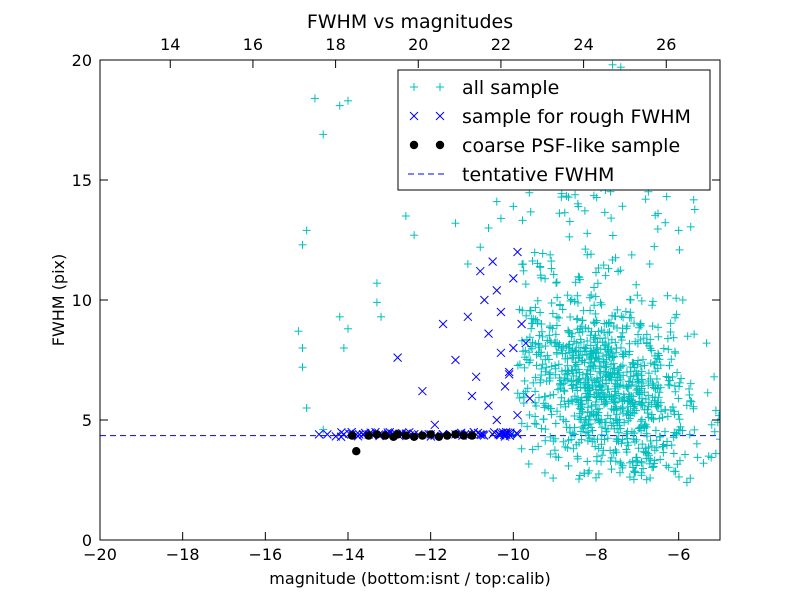 Image resolution: width=800 pixels, height=600 pixels. Describe the element at coordinates (513, 554) in the screenshot. I see `x-tick-label: −10` at that location.